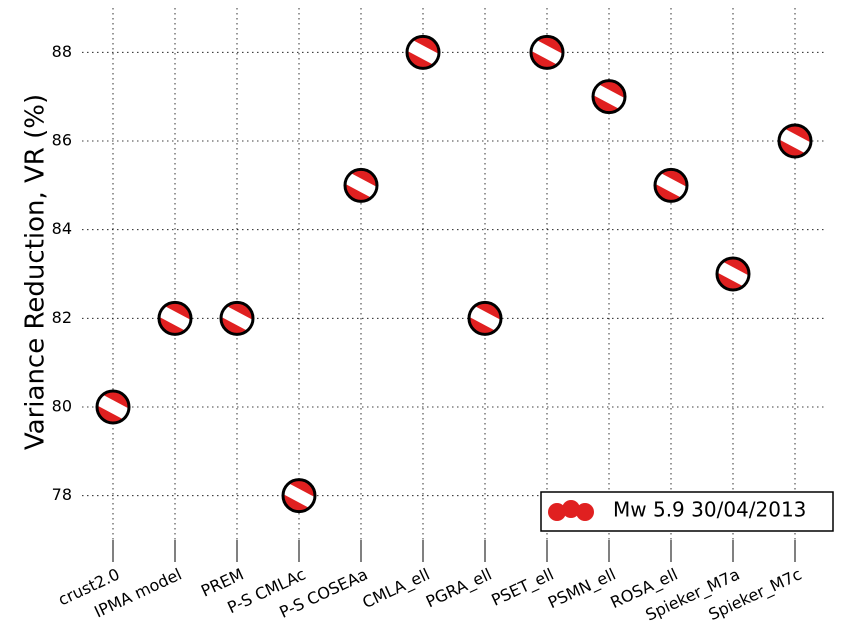  I want to click on legend-label: Mw 5.9 30/04/2013, so click(709, 510).